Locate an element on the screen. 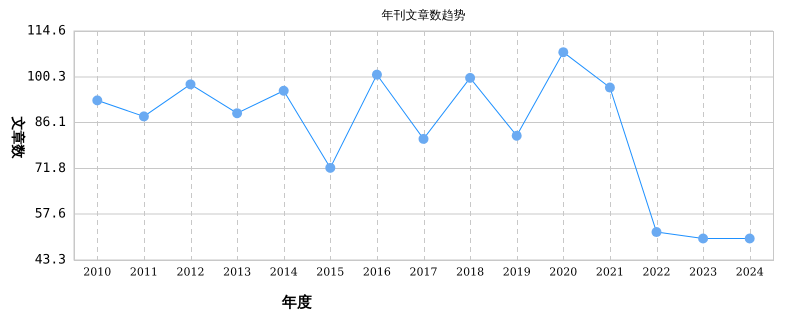 Image resolution: width=798 pixels, height=330 pixels. x-tick-label: 2024 is located at coordinates (750, 271).